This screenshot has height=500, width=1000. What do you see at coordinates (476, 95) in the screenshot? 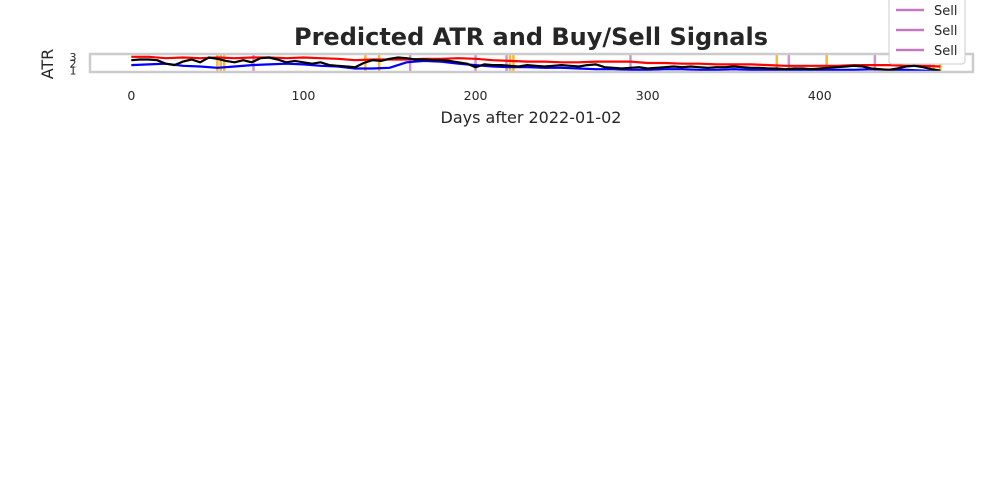
I see `x-tick-label-2: 200` at bounding box center [476, 95].